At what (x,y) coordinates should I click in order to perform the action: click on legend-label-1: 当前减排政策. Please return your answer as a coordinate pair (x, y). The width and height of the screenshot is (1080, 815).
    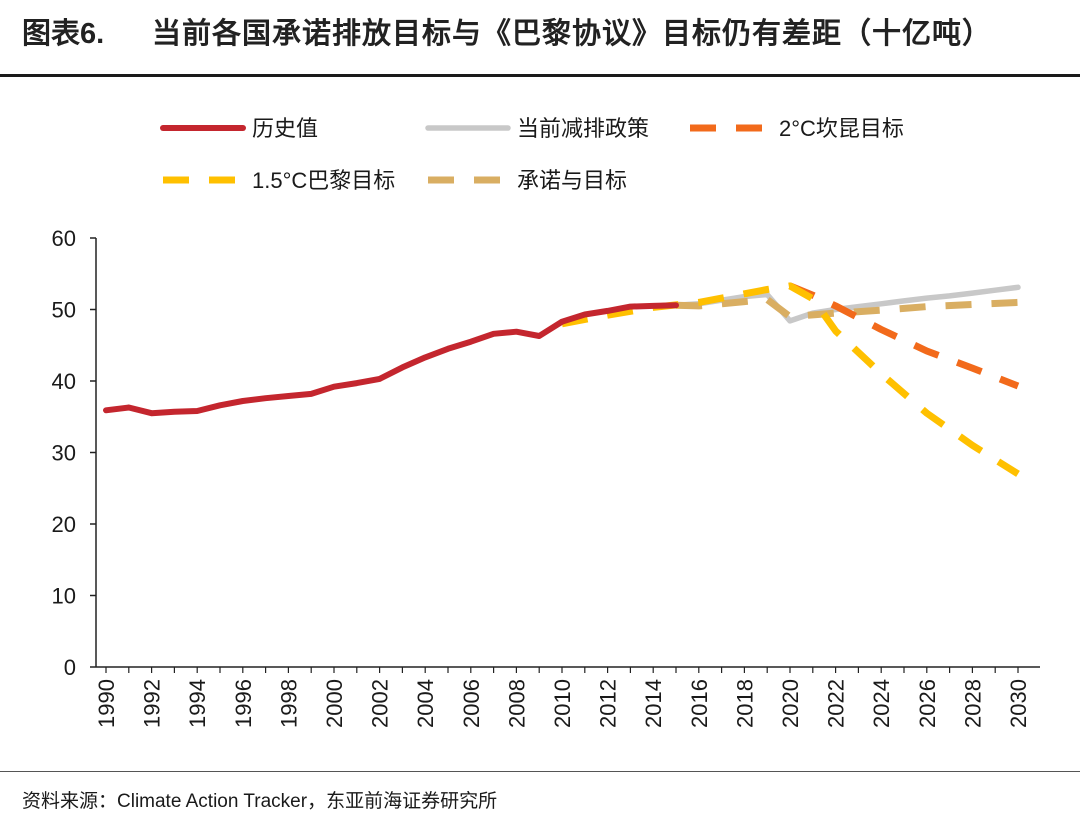
    Looking at the image, I should click on (583, 128).